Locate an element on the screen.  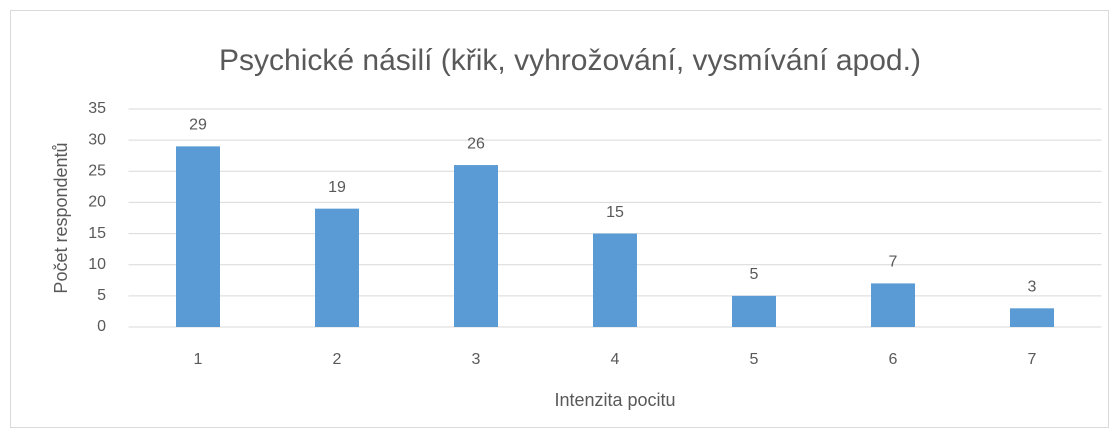
data-label: 3 is located at coordinates (1032, 287).